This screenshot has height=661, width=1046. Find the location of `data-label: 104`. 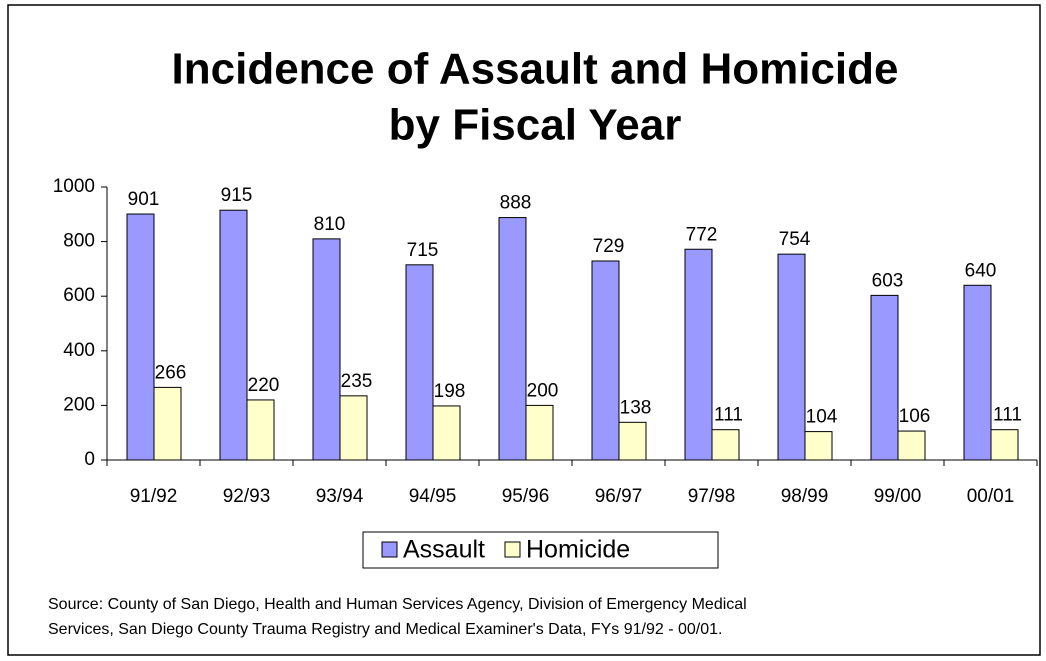

data-label: 104 is located at coordinates (822, 417).